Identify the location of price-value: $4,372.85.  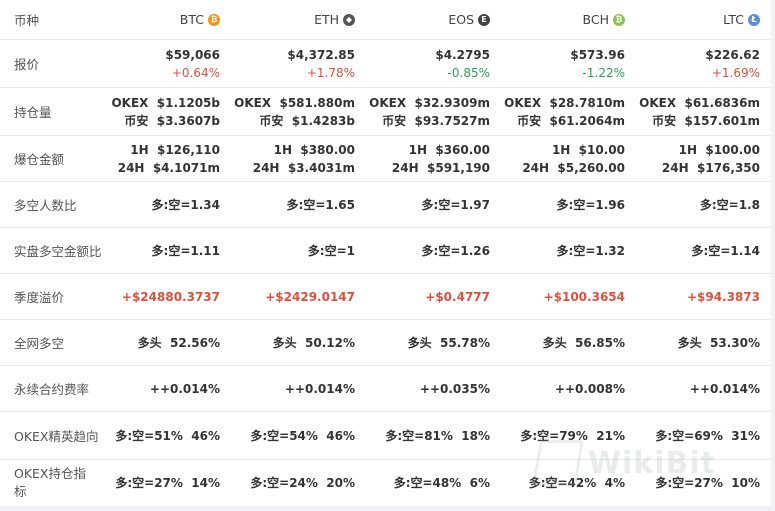
(321, 54).